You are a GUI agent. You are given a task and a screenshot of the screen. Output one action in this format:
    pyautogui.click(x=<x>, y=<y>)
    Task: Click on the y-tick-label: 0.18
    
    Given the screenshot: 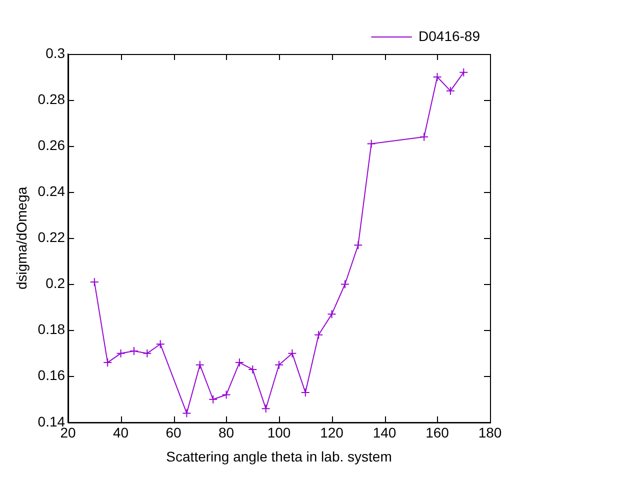 What is the action you would take?
    pyautogui.click(x=52, y=329)
    